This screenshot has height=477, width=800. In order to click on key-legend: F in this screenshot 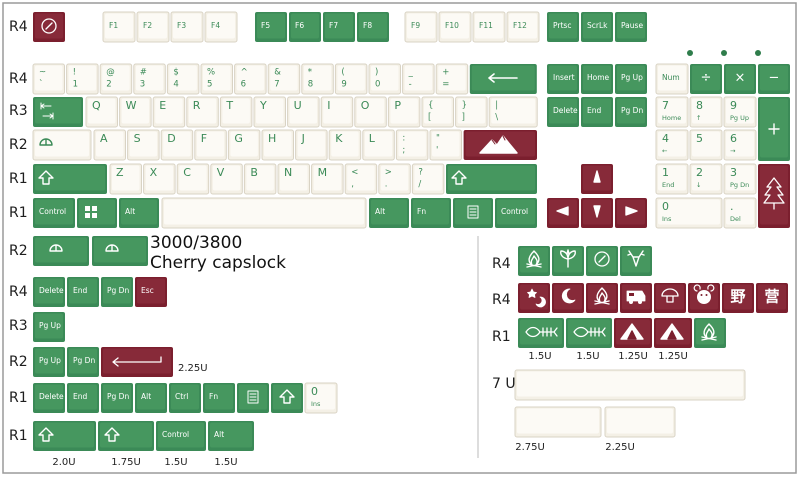, I will do `click(204, 138)`.